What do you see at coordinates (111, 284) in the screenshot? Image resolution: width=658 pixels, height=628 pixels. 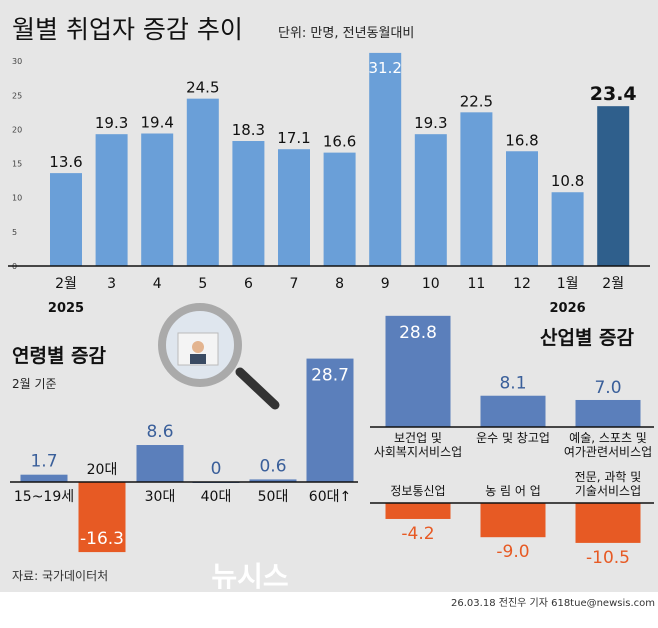 I see `x-tick-label: 3` at bounding box center [111, 284].